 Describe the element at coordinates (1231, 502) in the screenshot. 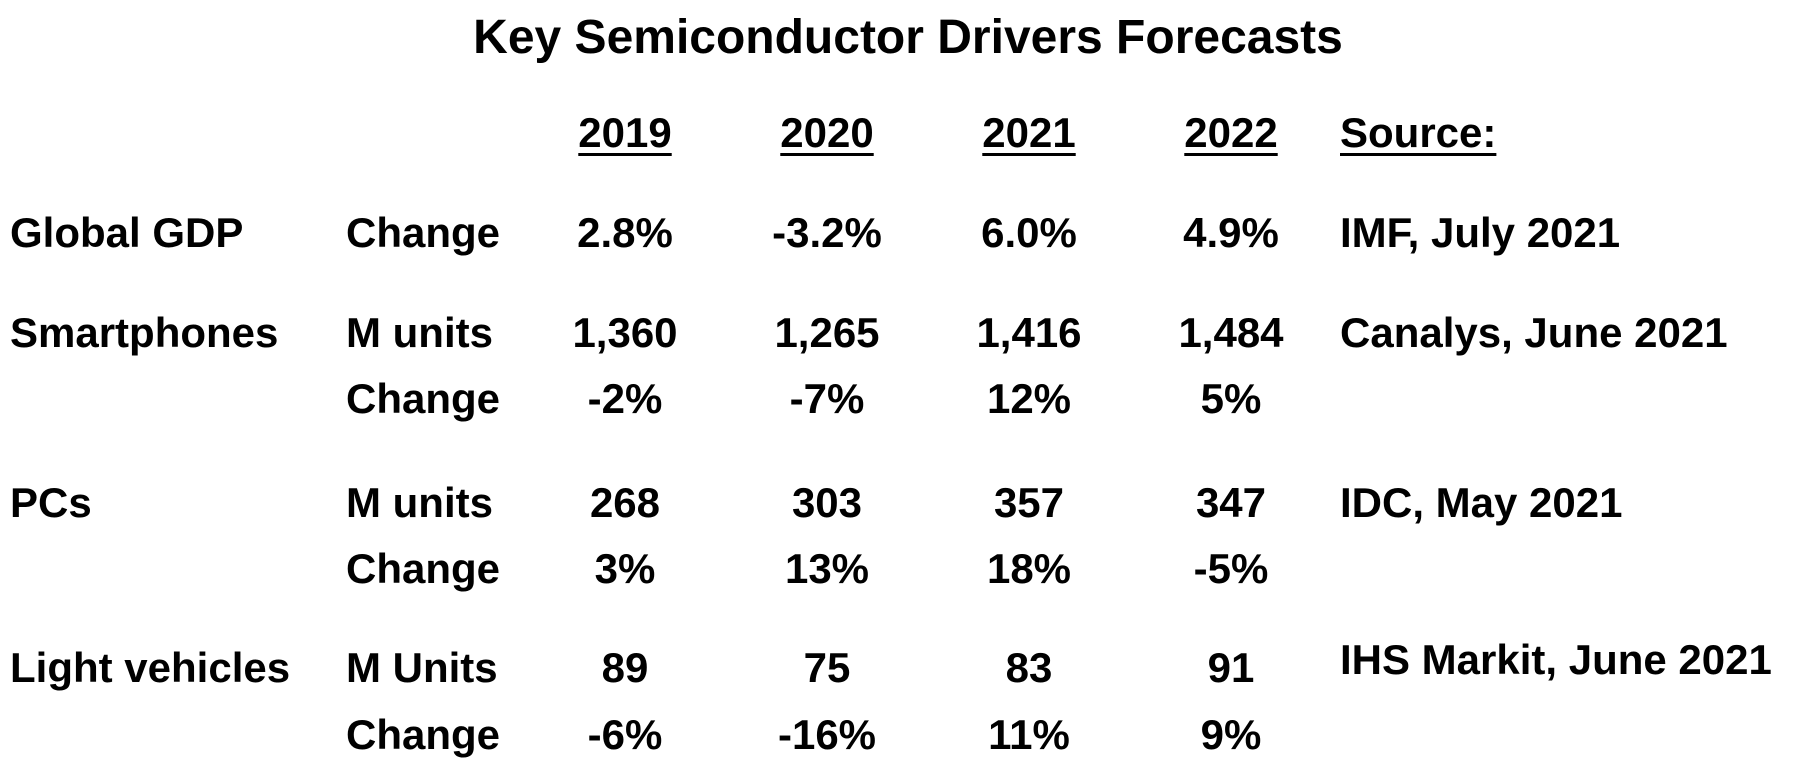

I see `table-cell-value: 347` at that location.